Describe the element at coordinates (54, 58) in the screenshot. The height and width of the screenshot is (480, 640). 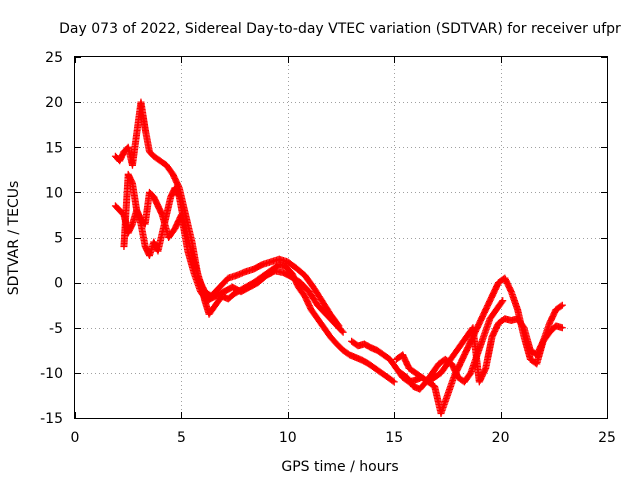
I see `y-tick-label: 25` at that location.